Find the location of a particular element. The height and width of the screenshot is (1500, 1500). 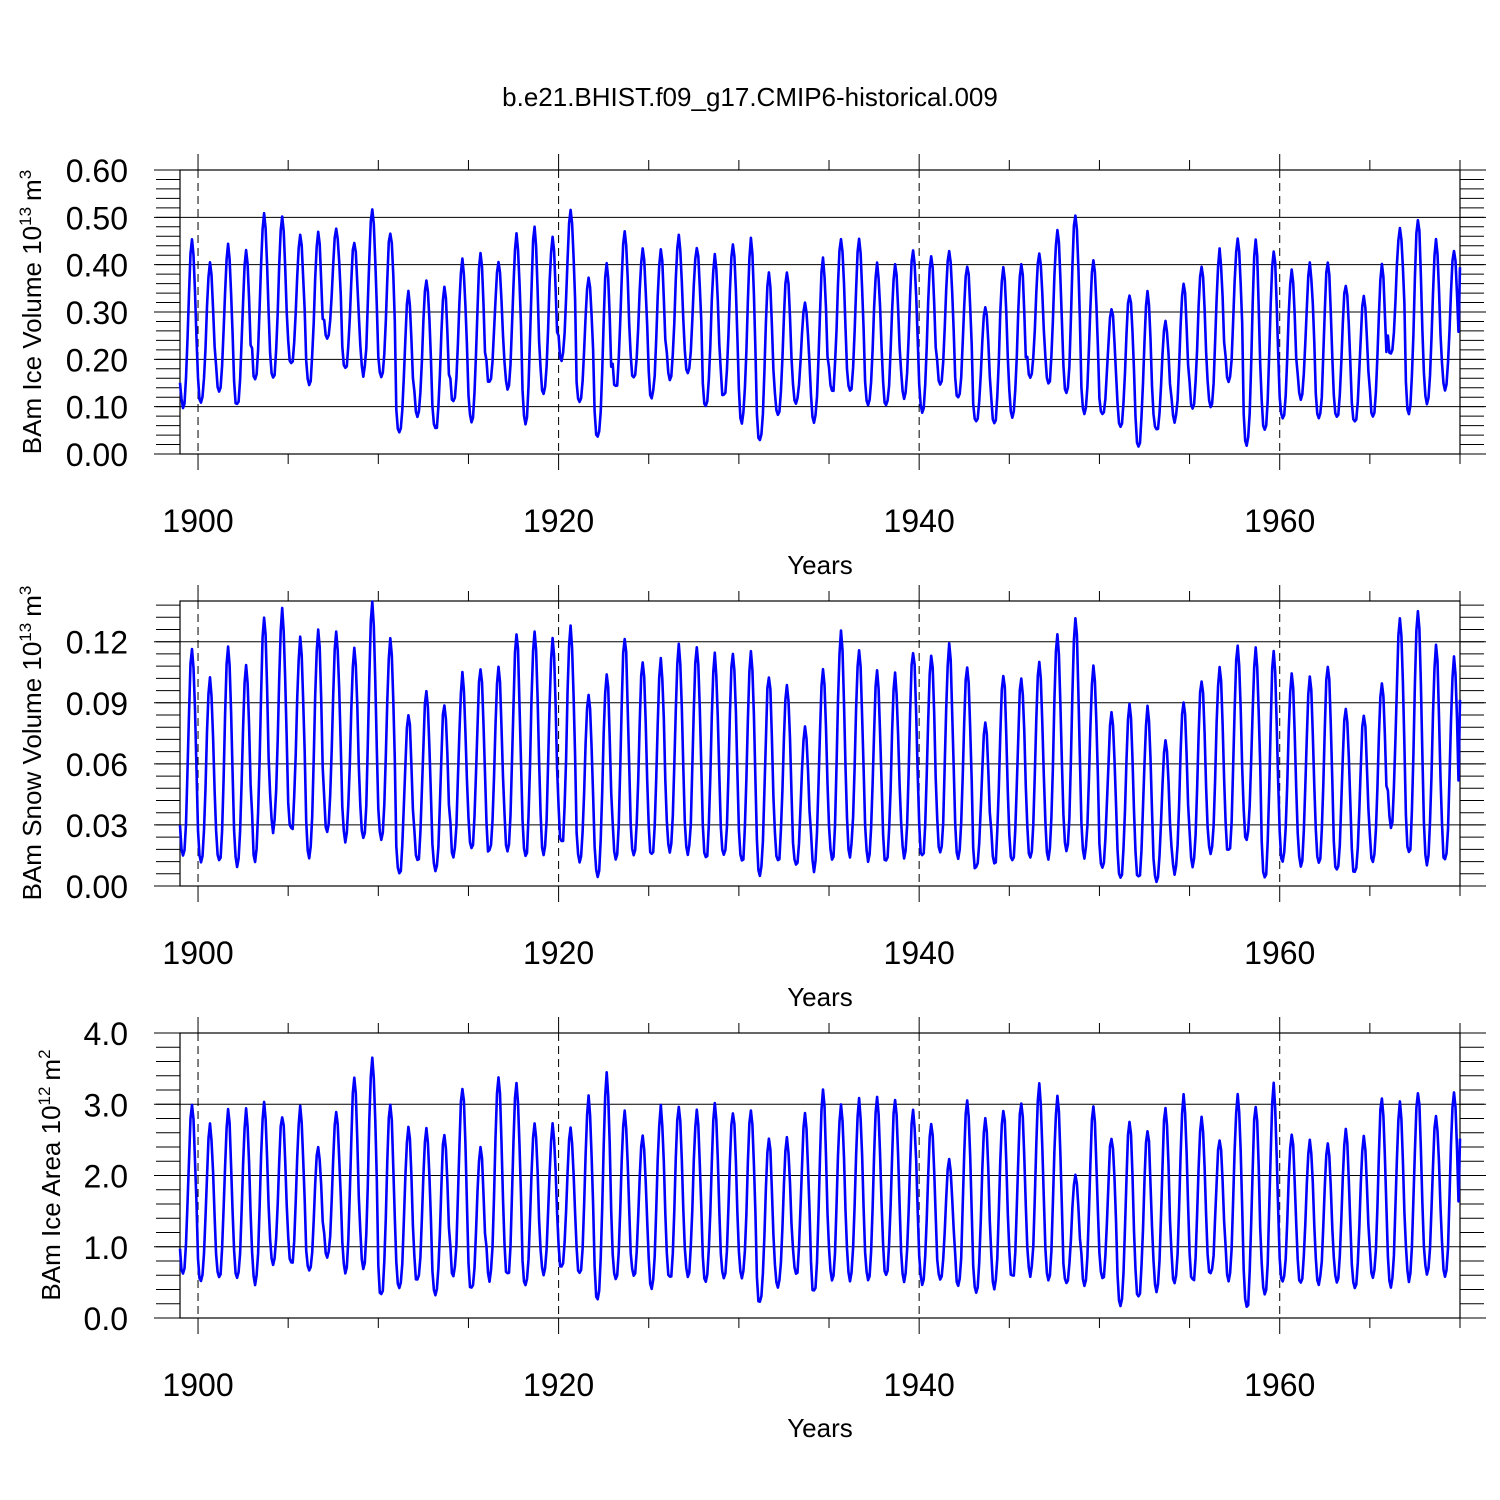

y-tick-label: 0.40 is located at coordinates (97, 266).